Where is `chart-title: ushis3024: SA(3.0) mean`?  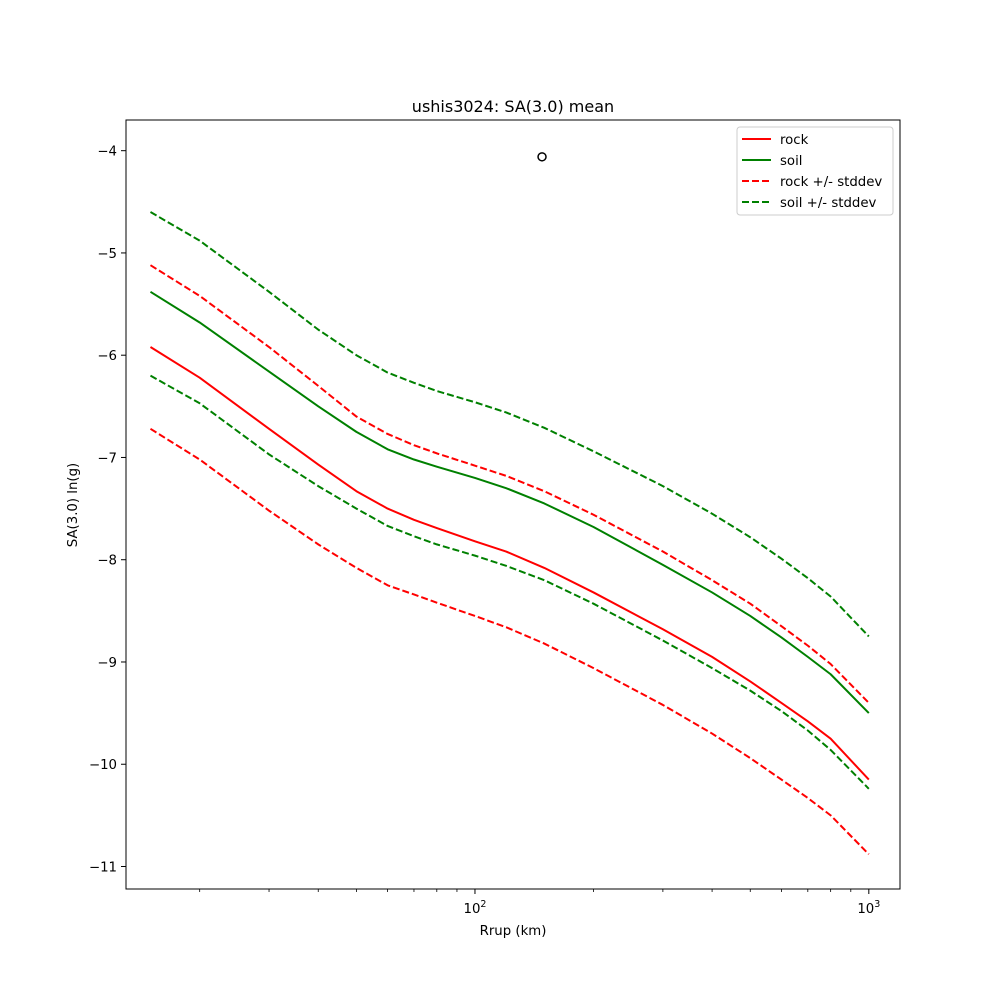 chart-title: ushis3024: SA(3.0) mean is located at coordinates (513, 106).